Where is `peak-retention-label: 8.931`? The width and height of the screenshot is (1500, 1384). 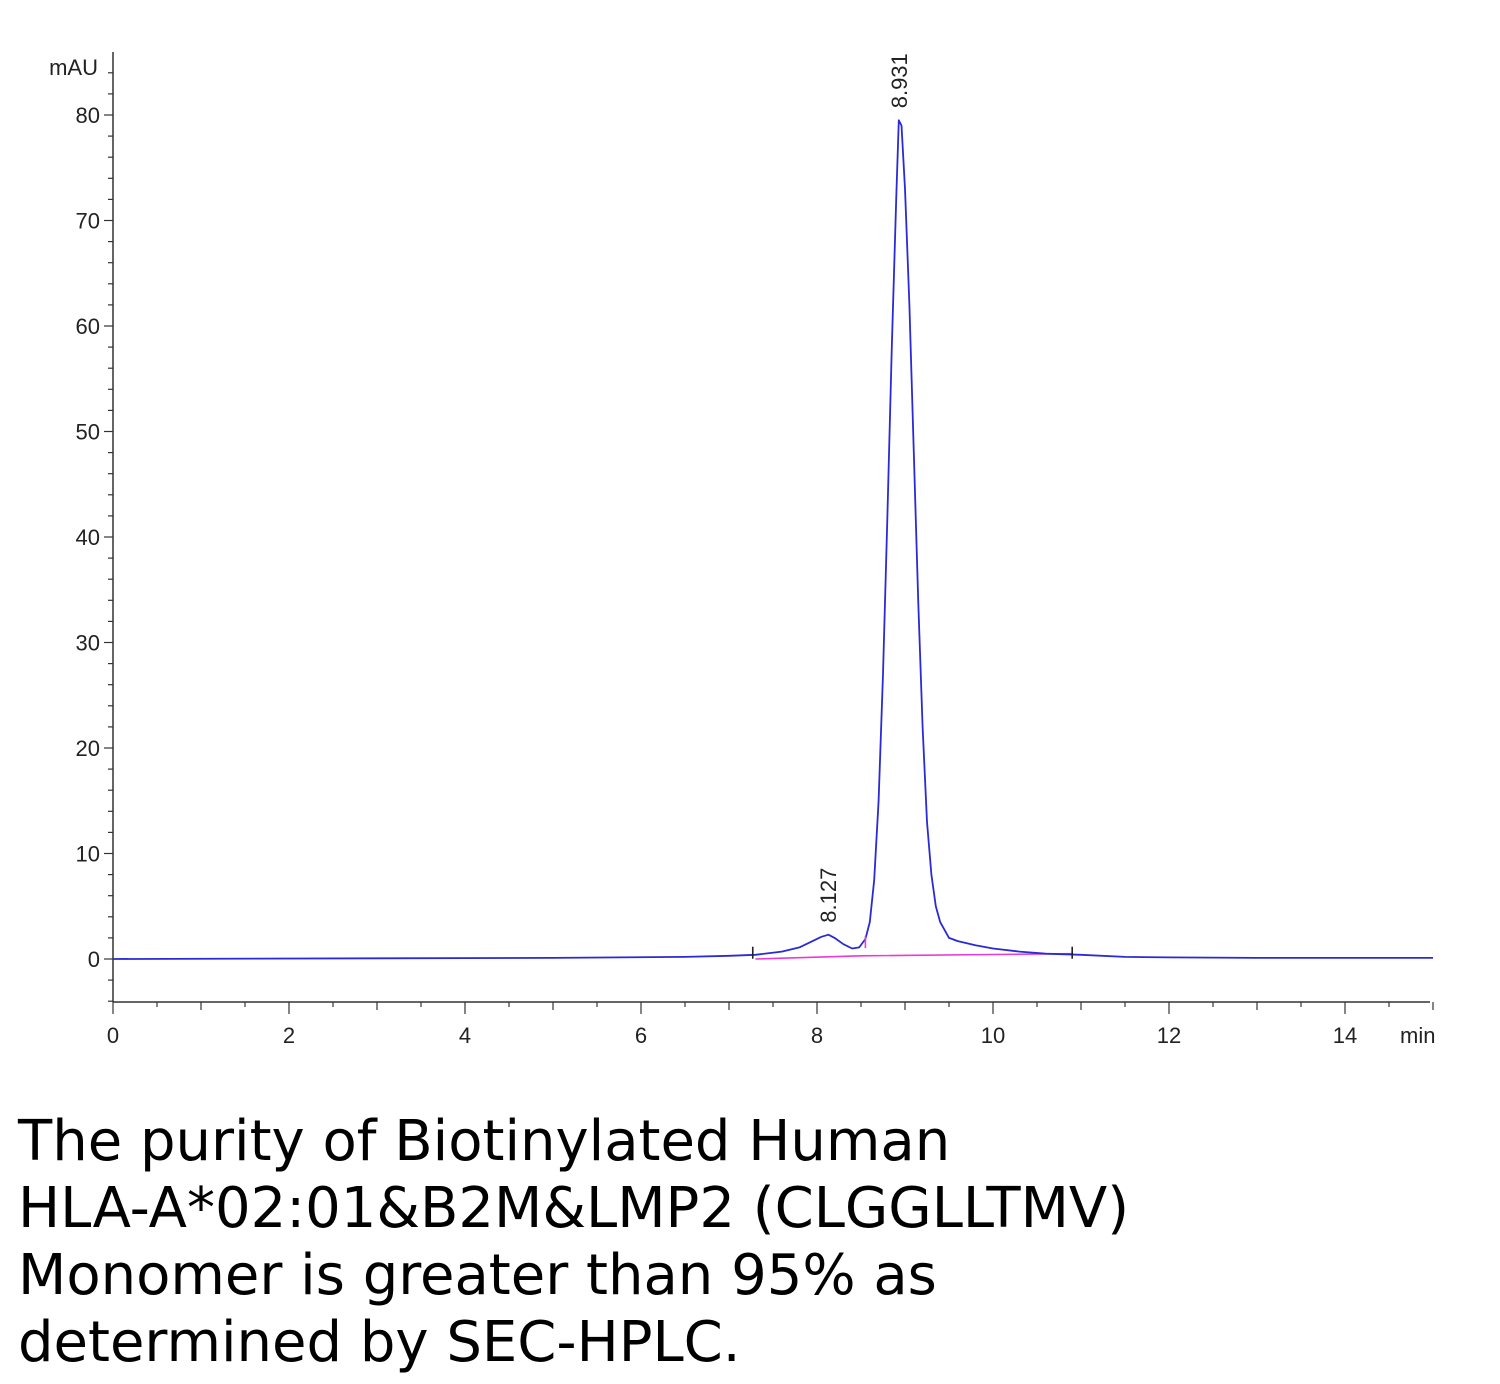
peak-retention-label: 8.931 is located at coordinates (899, 80).